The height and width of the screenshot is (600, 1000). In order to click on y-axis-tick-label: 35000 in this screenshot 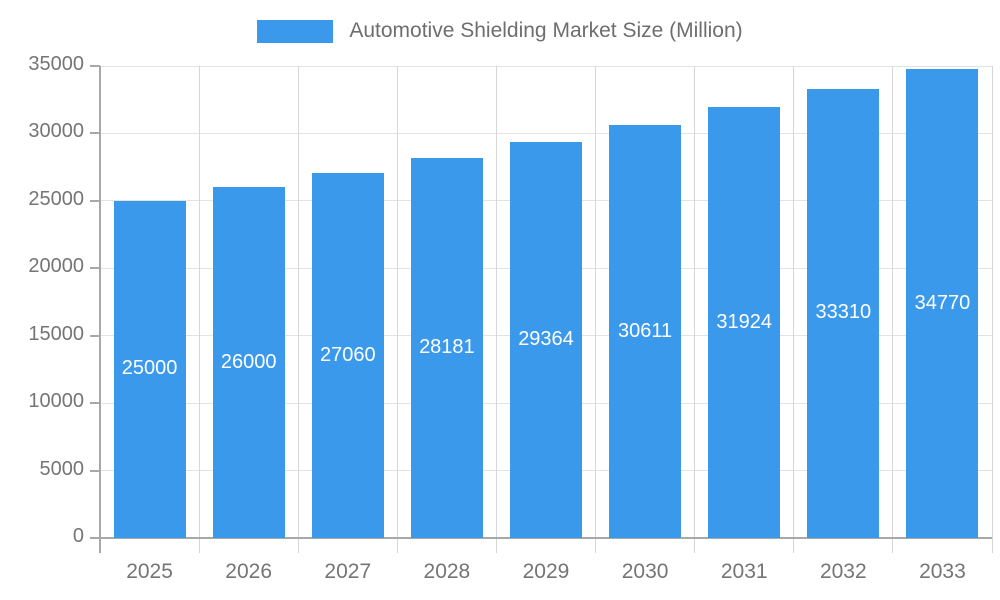, I will do `click(56, 64)`.